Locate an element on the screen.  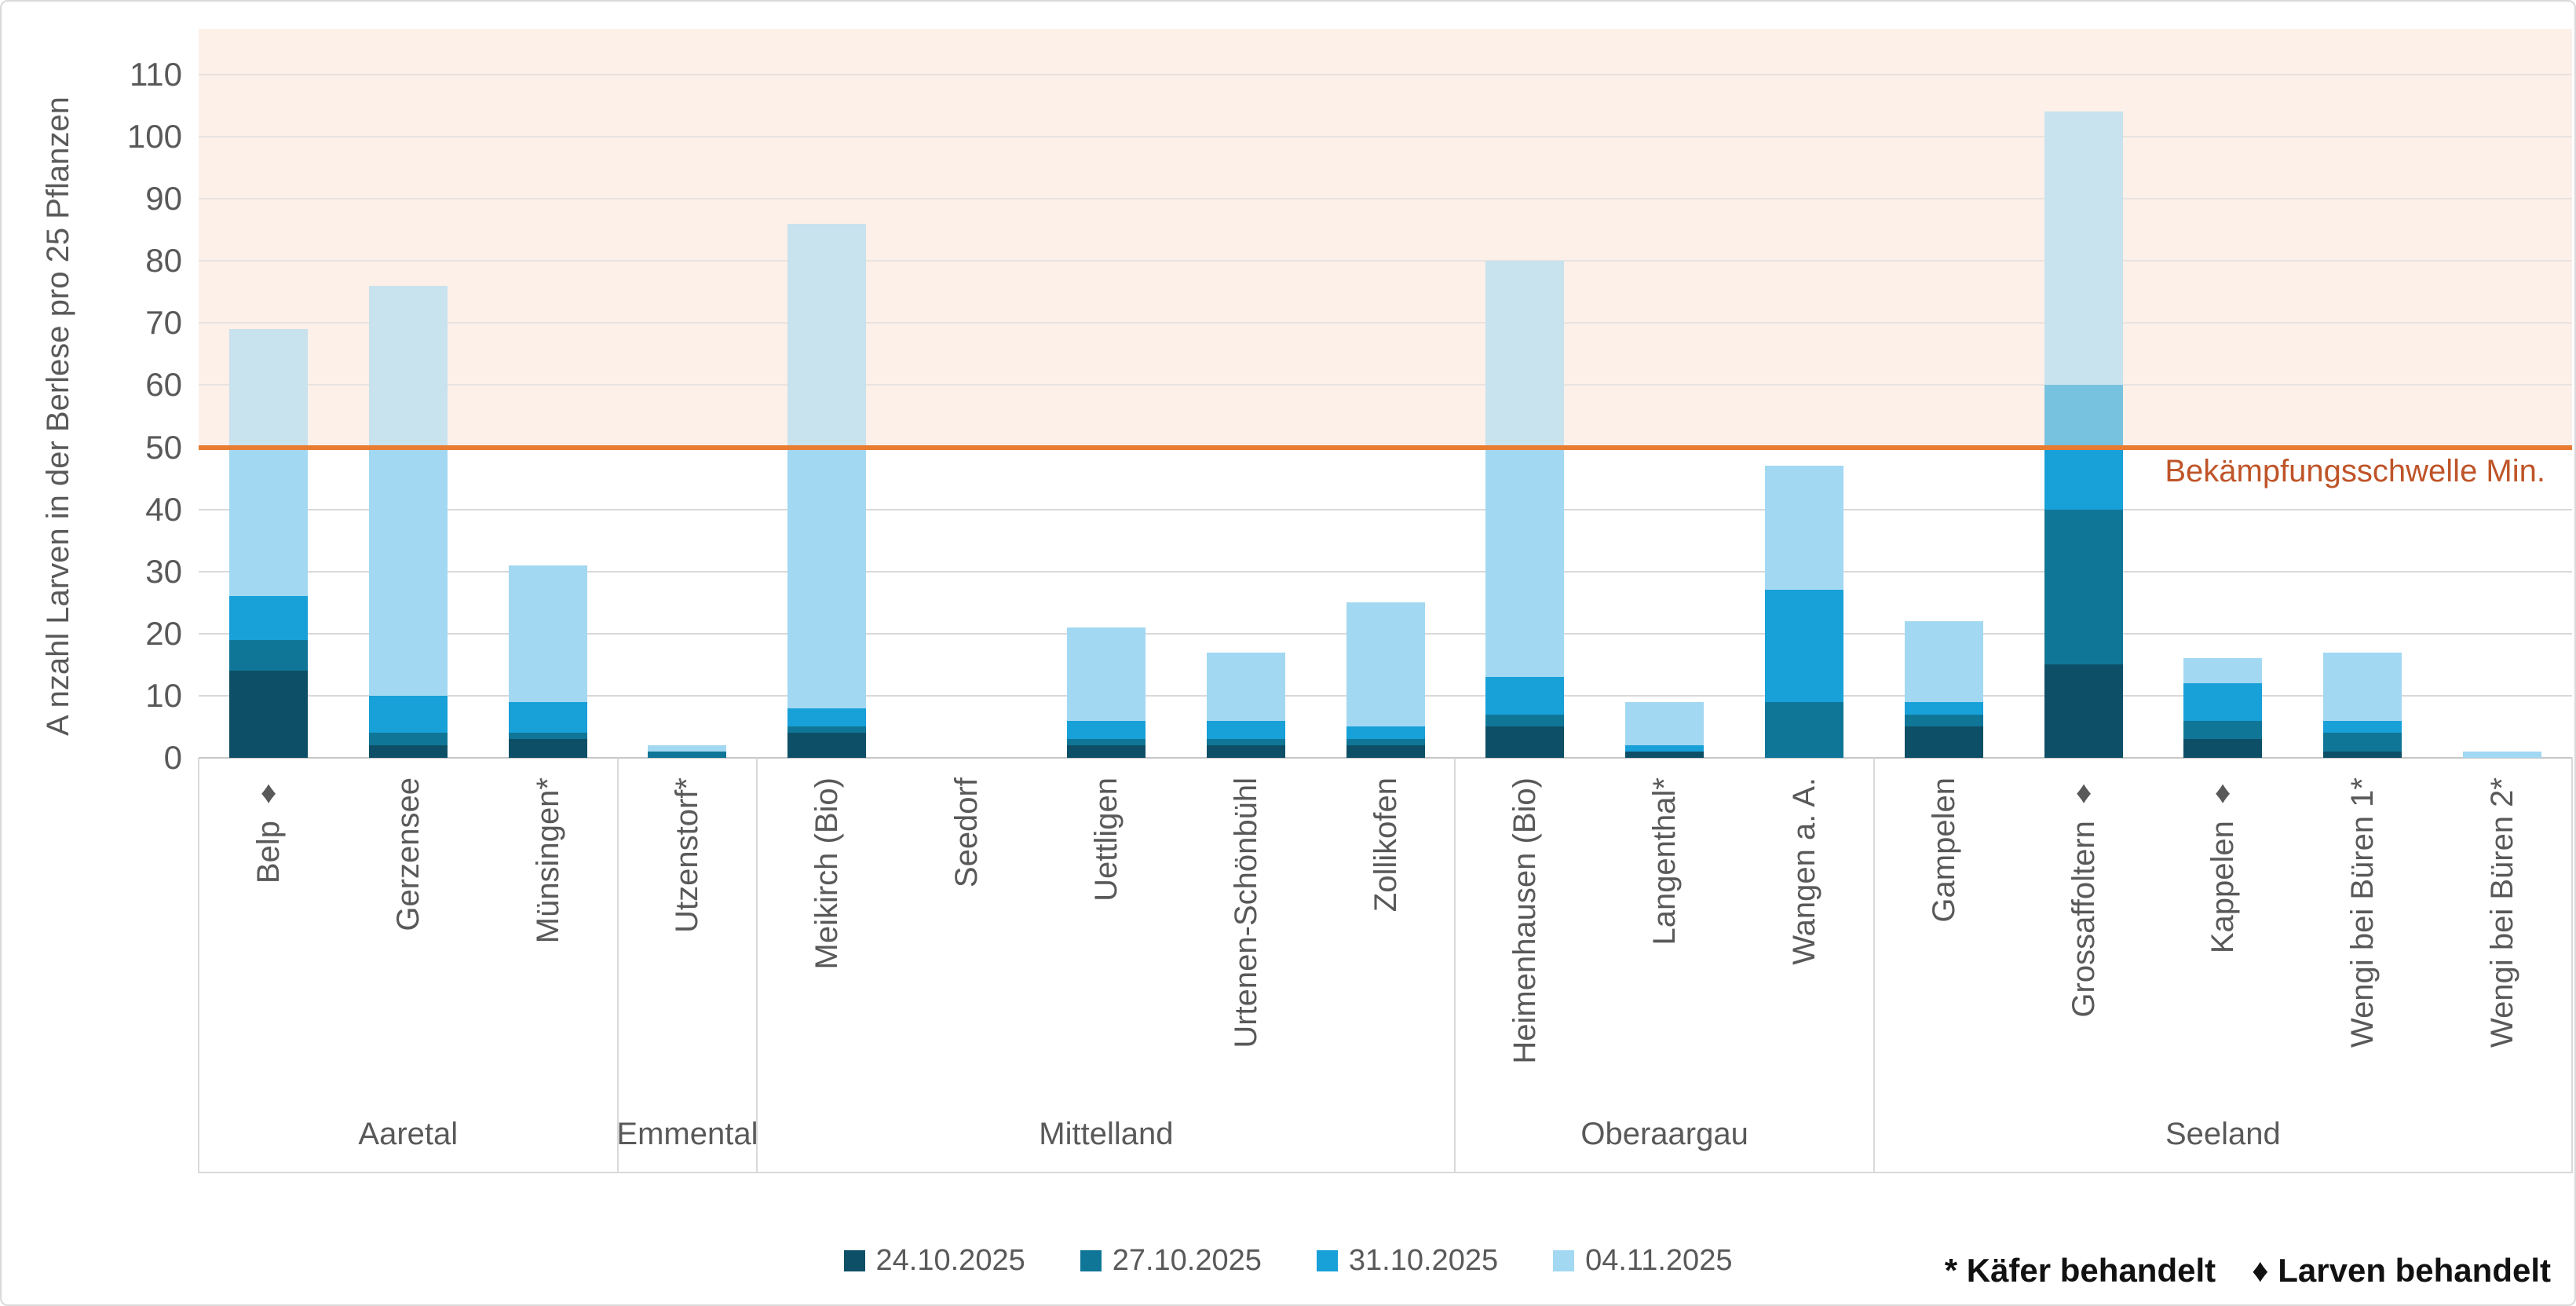
bar-segment-heimenhausen-bio--24.10.2025 is located at coordinates (1525, 742).